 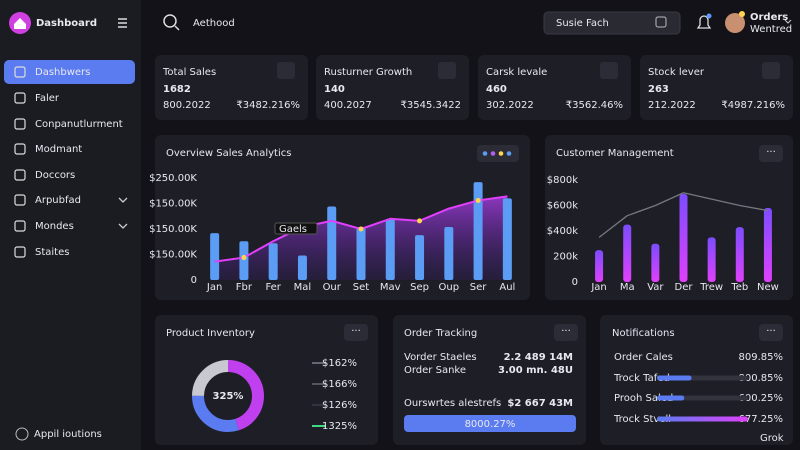 What do you see at coordinates (58, 149) in the screenshot?
I see `nav-item: Modmant` at bounding box center [58, 149].